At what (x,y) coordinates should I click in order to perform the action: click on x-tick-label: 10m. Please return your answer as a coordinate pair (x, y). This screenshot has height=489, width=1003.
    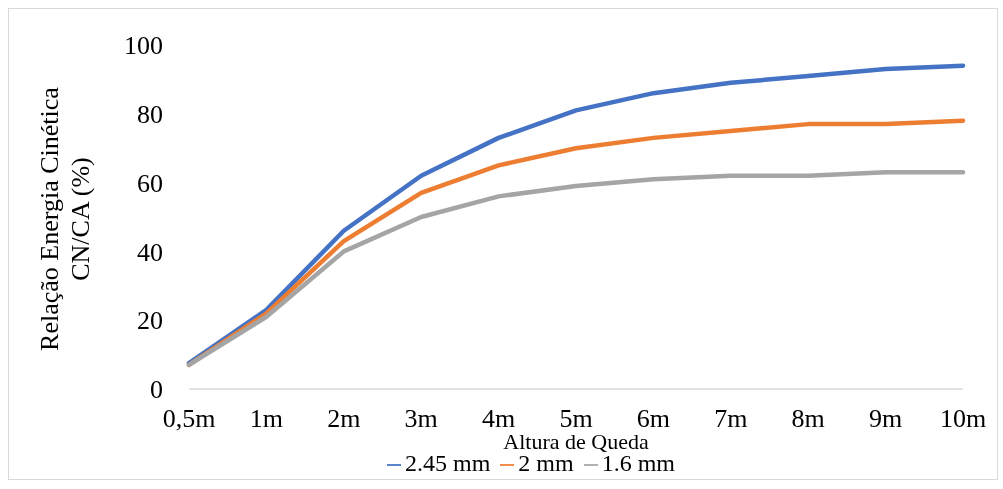
    Looking at the image, I should click on (963, 419).